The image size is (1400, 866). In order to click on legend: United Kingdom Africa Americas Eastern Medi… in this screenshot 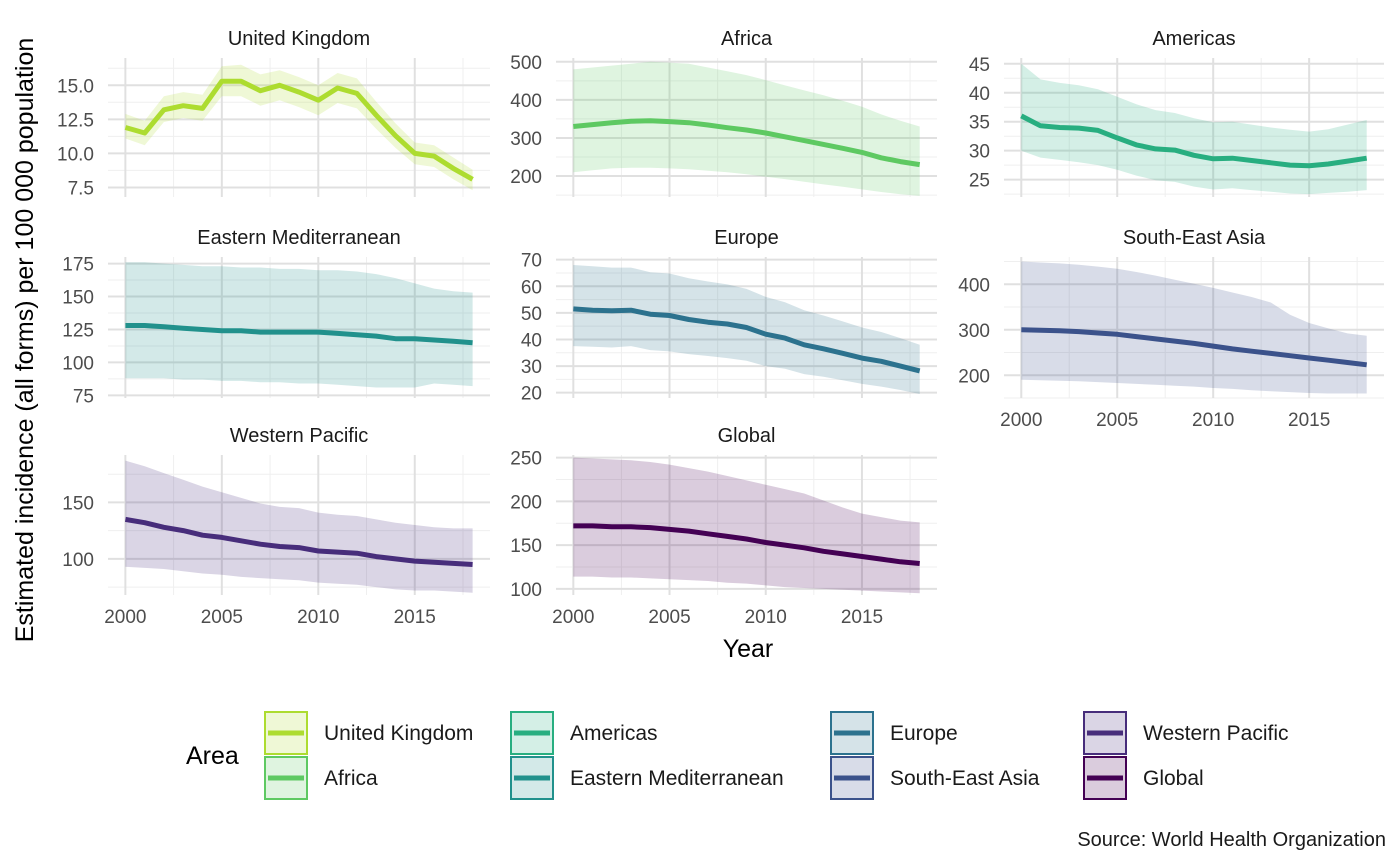, I will do `click(776, 755)`.